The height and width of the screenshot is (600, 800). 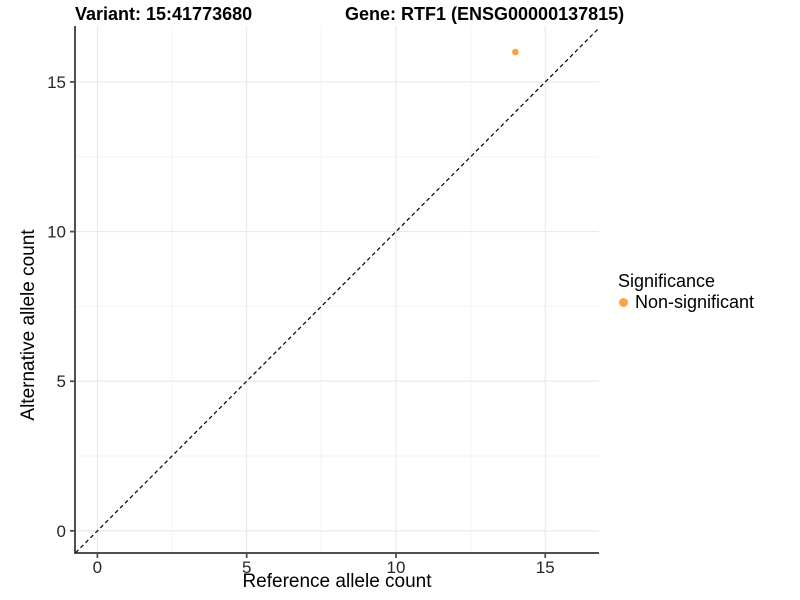 I want to click on y-tick-label: 0, so click(x=61, y=531).